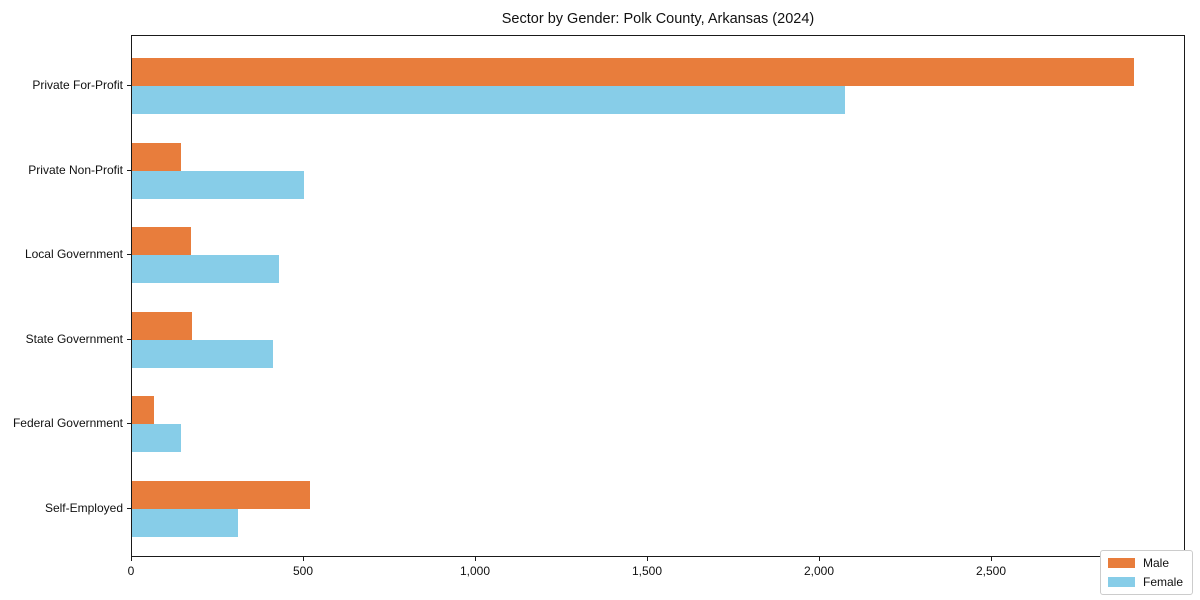 This screenshot has width=1200, height=600. I want to click on category-label: Private Non-Profit, so click(75, 169).